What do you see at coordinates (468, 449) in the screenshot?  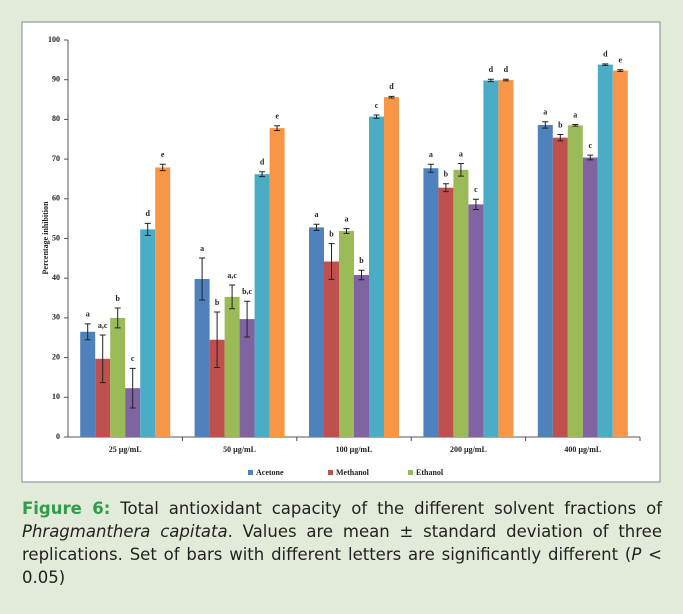 I see `x-tick-label: 200 µg/mL` at bounding box center [468, 449].